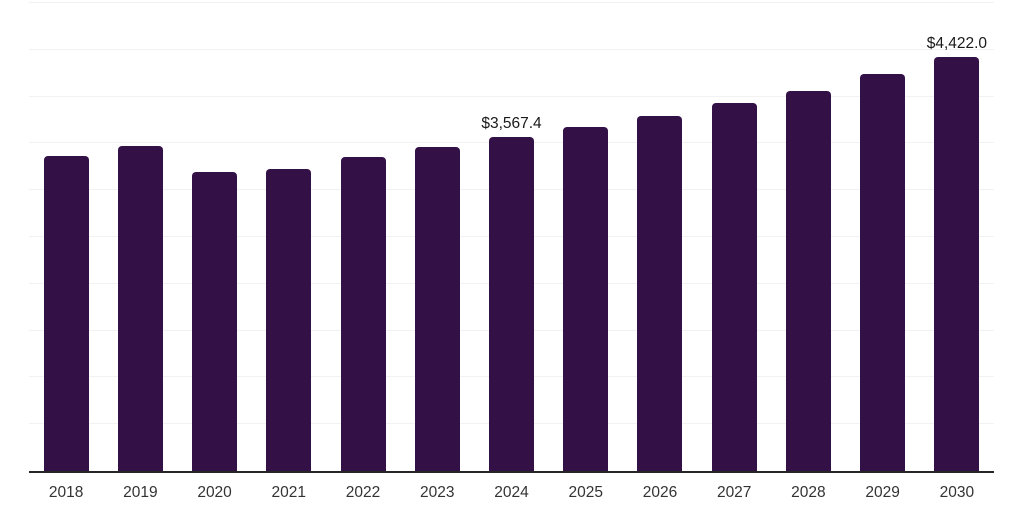 This screenshot has width=1024, height=512. I want to click on bar-2028, so click(808, 280).